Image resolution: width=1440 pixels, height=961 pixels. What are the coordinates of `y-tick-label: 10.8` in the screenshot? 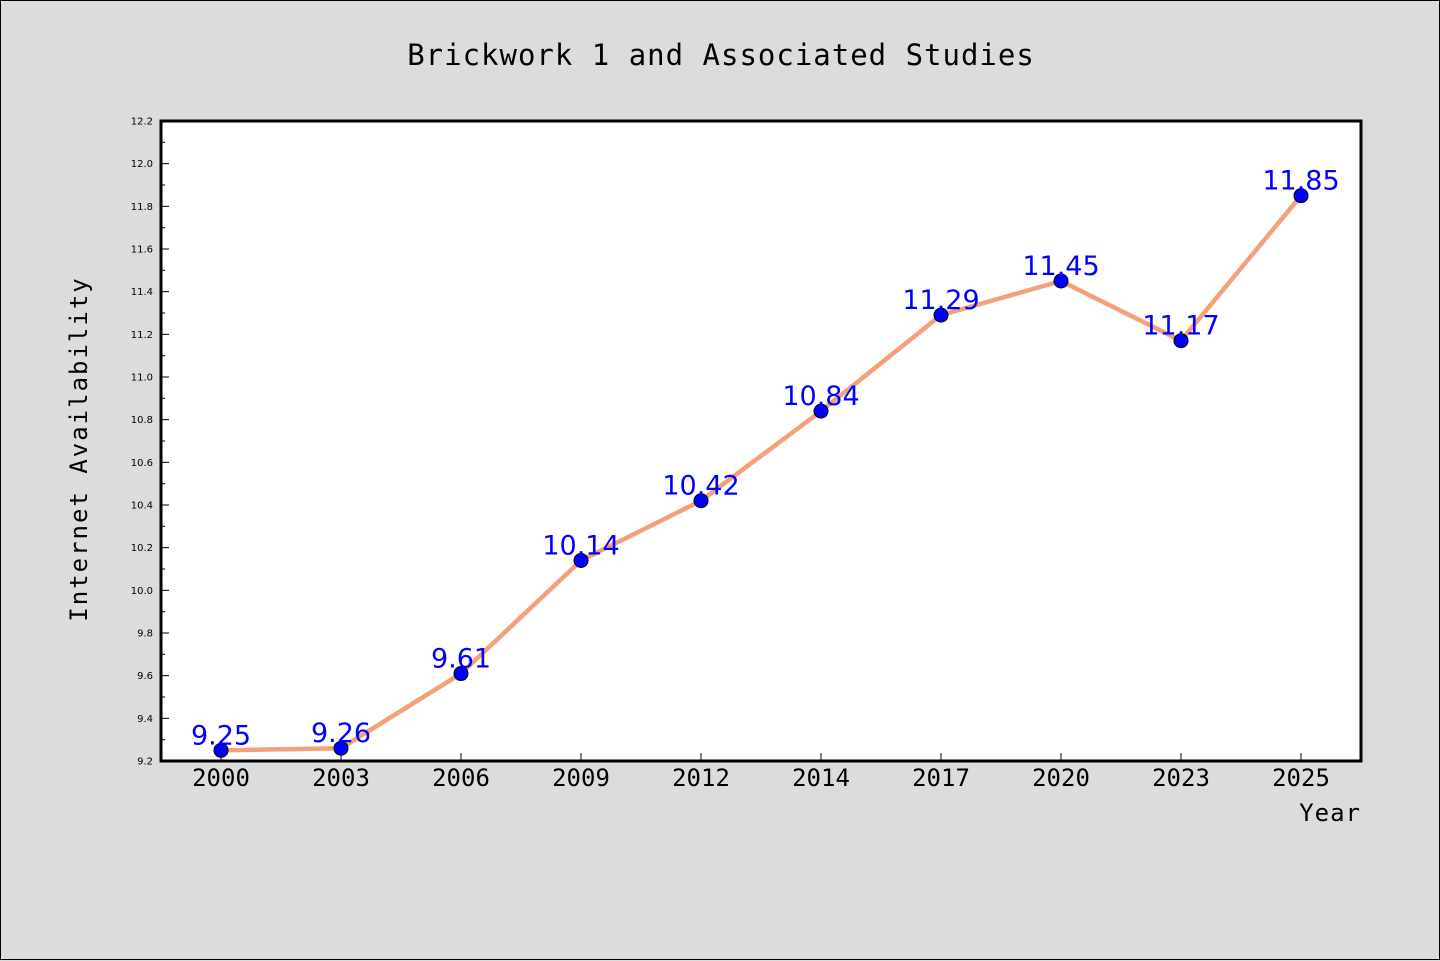 It's located at (142, 420).